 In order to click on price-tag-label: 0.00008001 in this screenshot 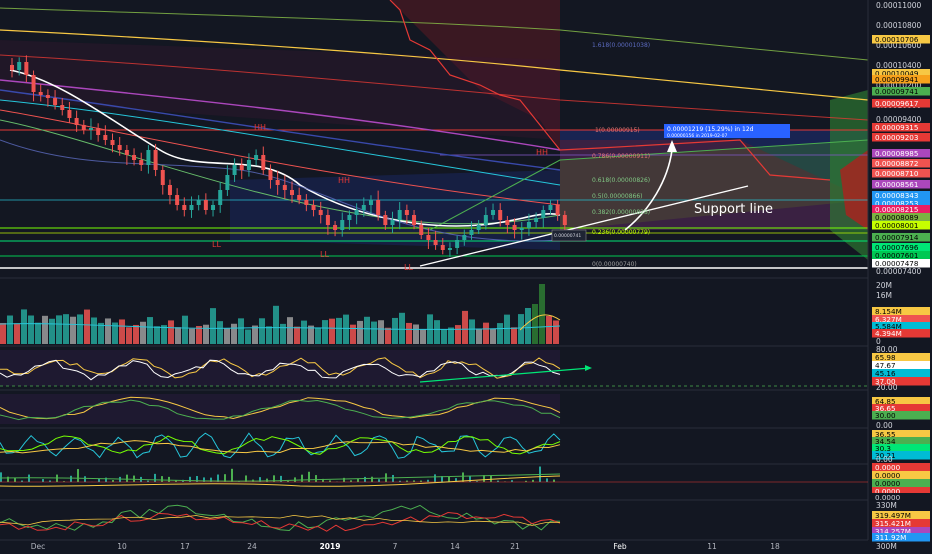, I will do `click(896, 225)`.